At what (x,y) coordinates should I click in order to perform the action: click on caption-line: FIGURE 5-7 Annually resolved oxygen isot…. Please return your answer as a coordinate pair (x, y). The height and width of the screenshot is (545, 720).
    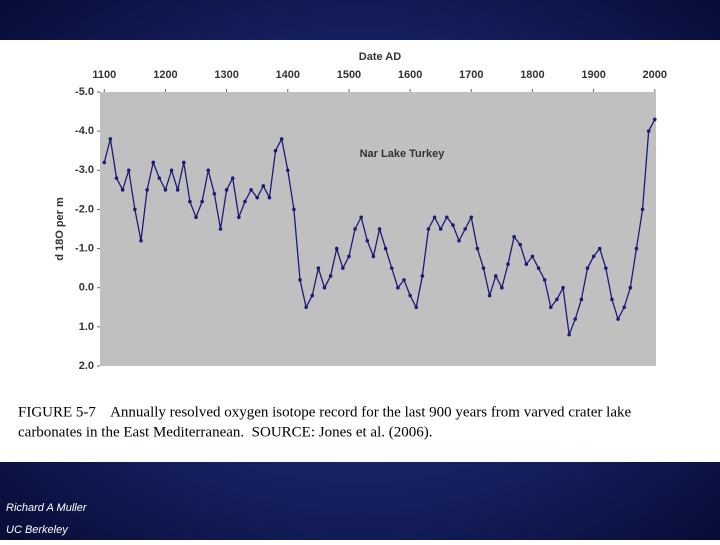
    Looking at the image, I should click on (324, 412).